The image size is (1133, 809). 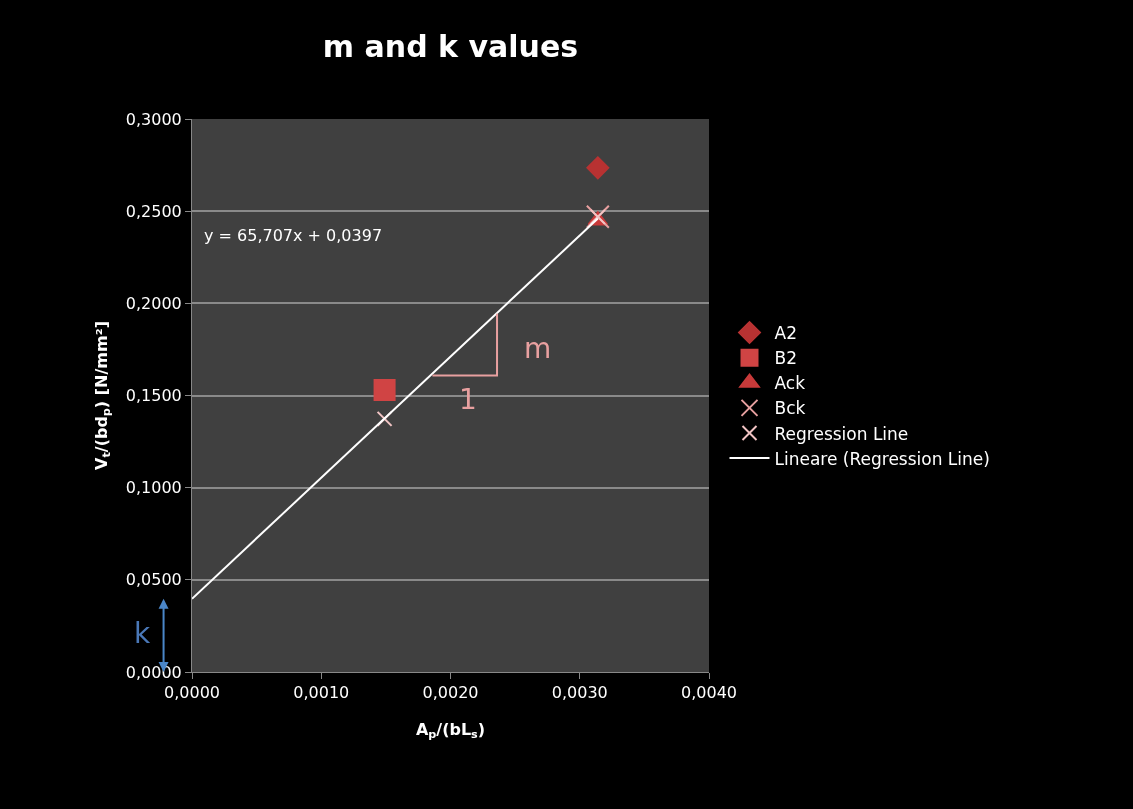 I want to click on x-tick-label: 0,0020, so click(x=450, y=693).